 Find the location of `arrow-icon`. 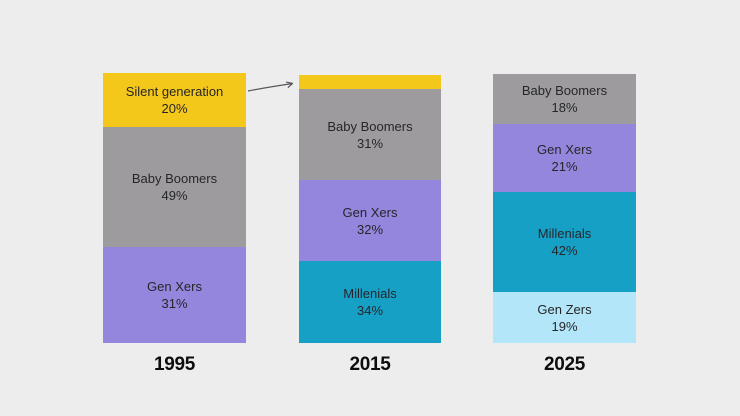

arrow-icon is located at coordinates (270, 86).